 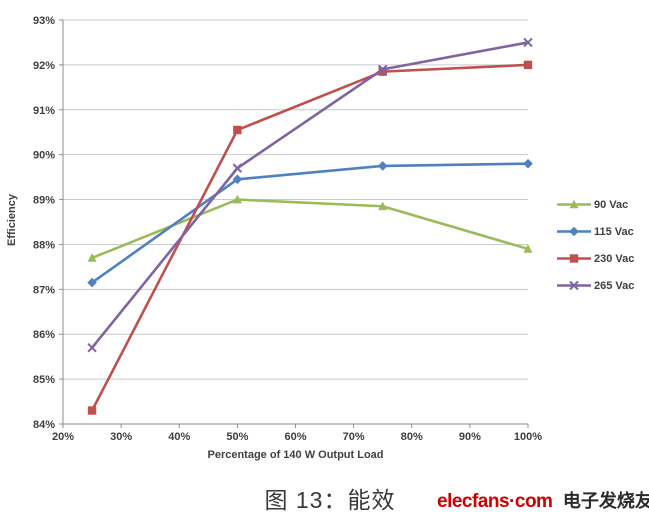 I want to click on x-tick-label: 60%, so click(x=295, y=437).